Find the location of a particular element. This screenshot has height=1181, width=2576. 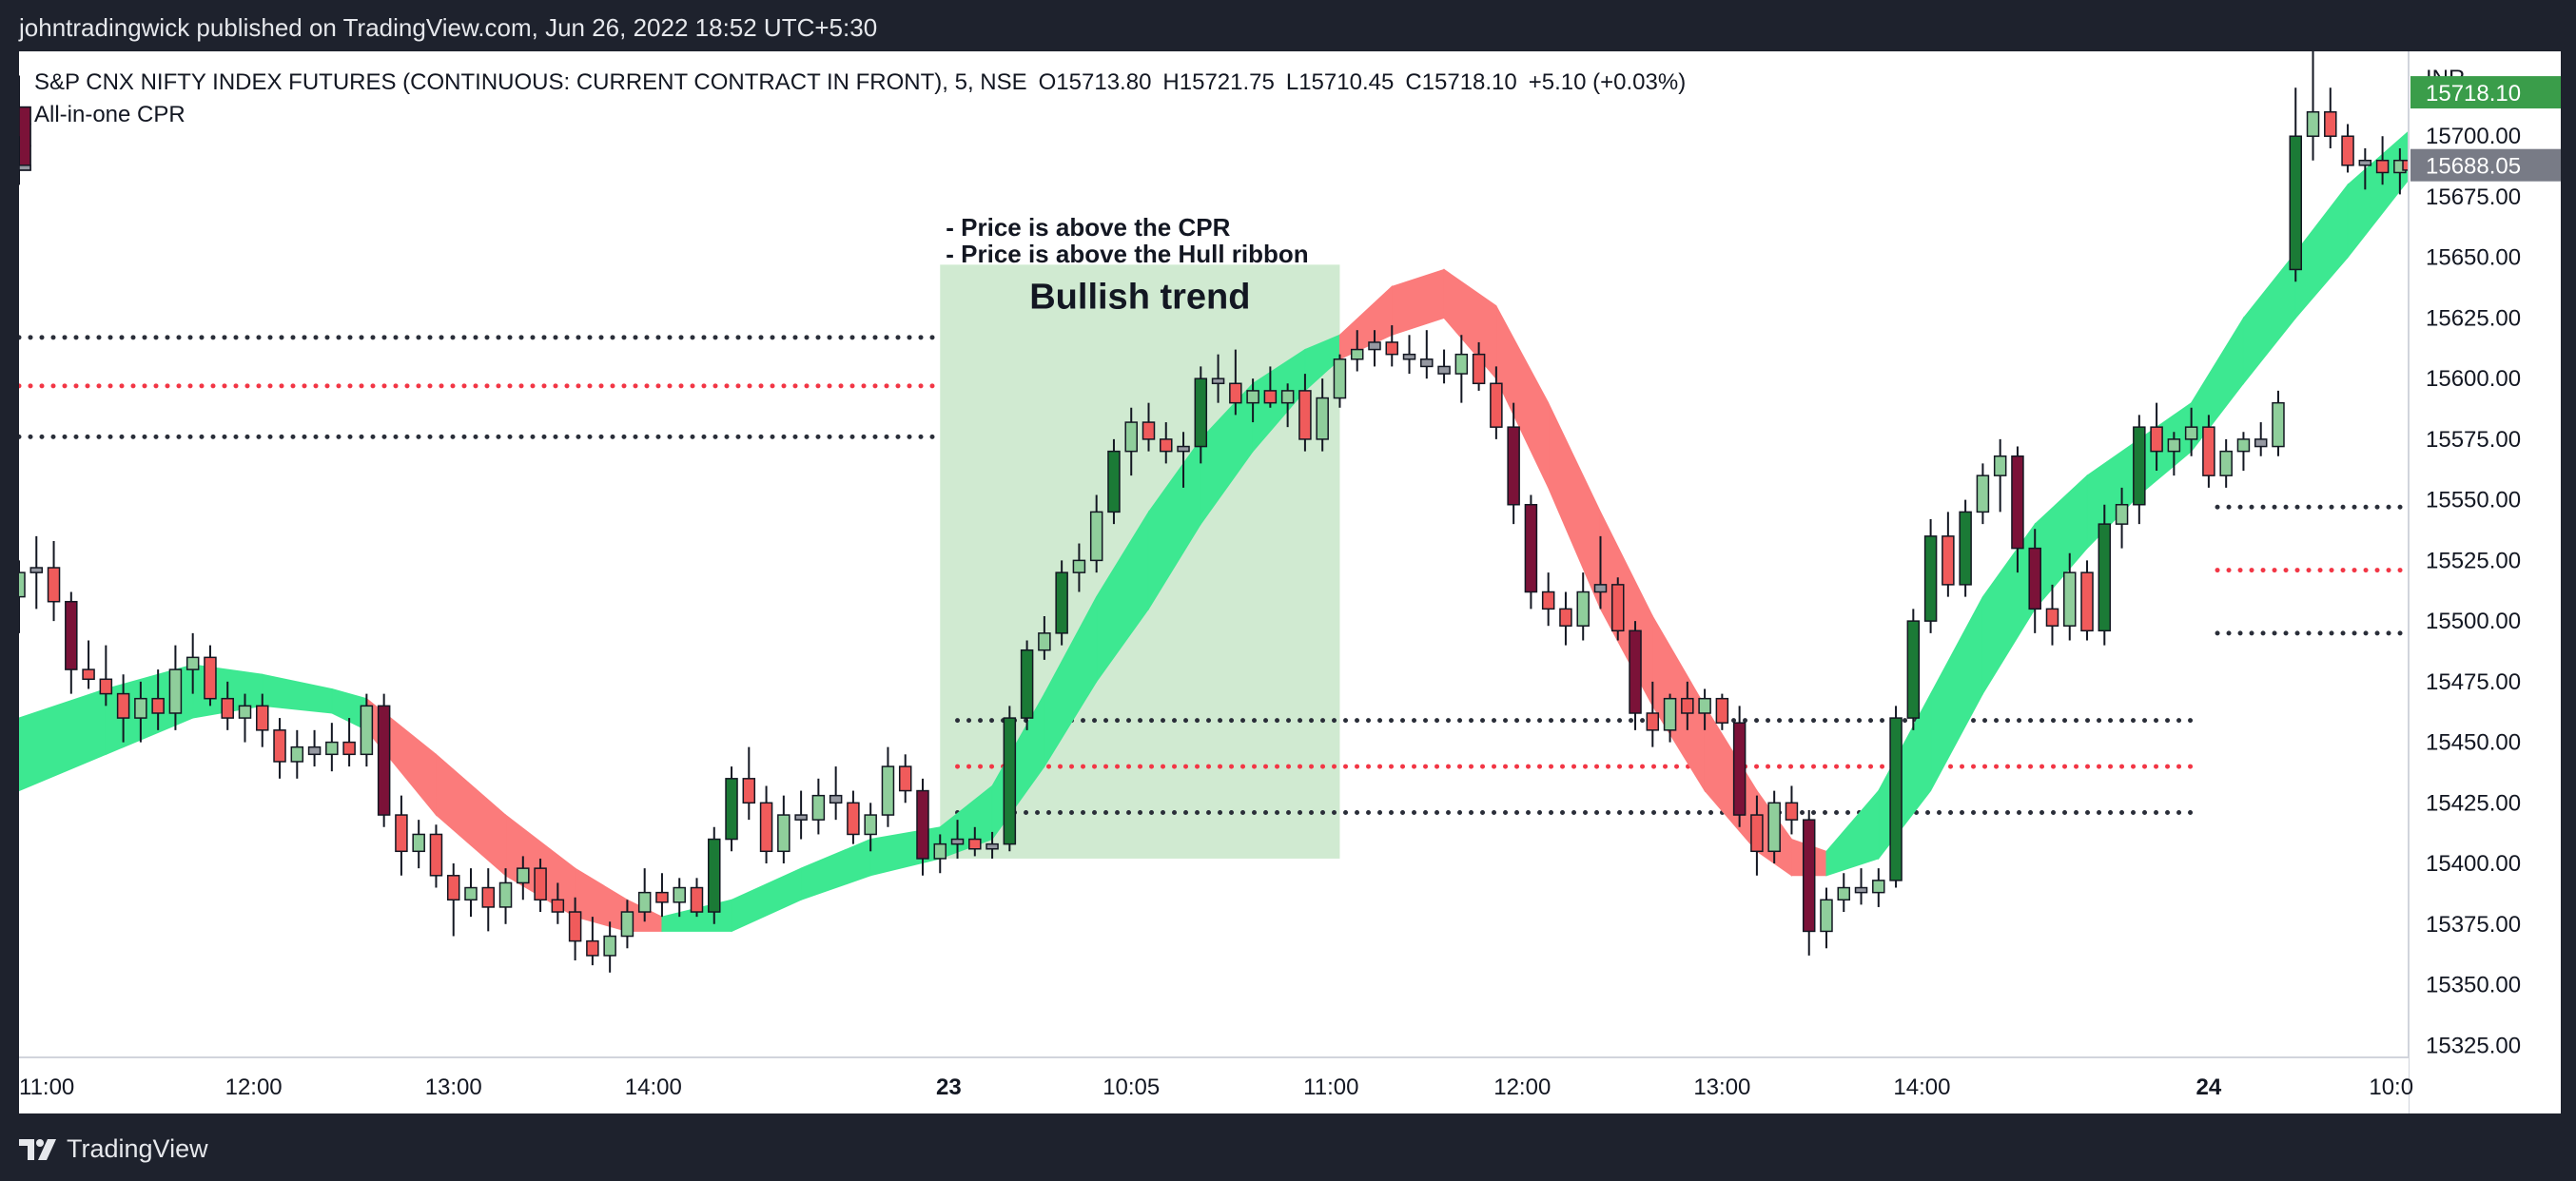

x-tick-label: 10:0 is located at coordinates (2391, 1087).